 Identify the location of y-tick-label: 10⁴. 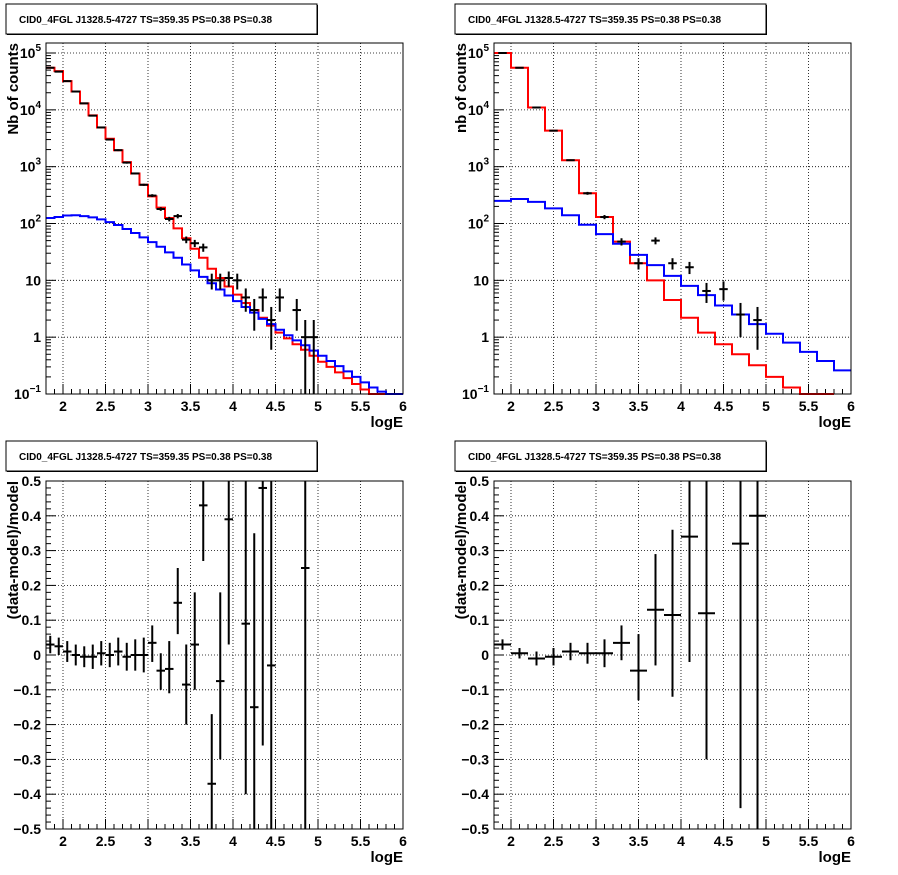
(479, 109).